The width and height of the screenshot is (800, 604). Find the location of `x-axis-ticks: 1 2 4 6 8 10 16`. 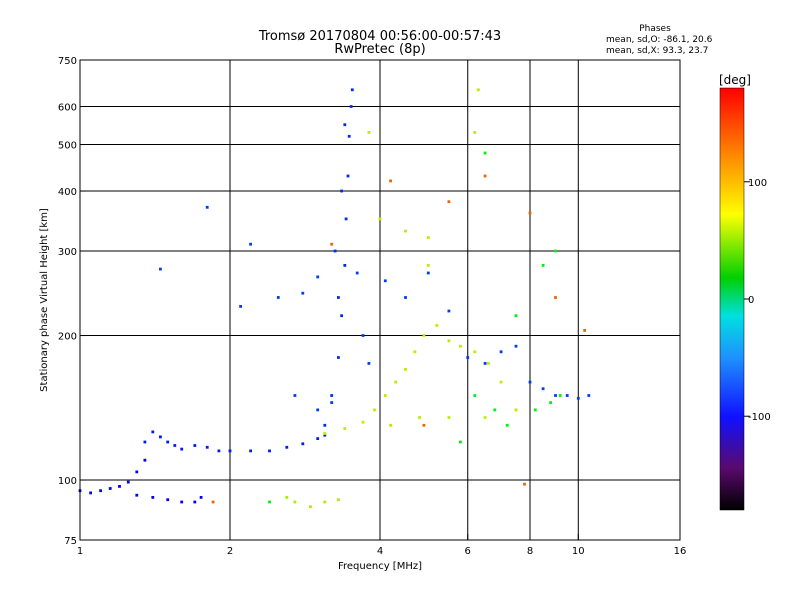

x-axis-ticks: 1 2 4 6 8 10 16 is located at coordinates (382, 545).